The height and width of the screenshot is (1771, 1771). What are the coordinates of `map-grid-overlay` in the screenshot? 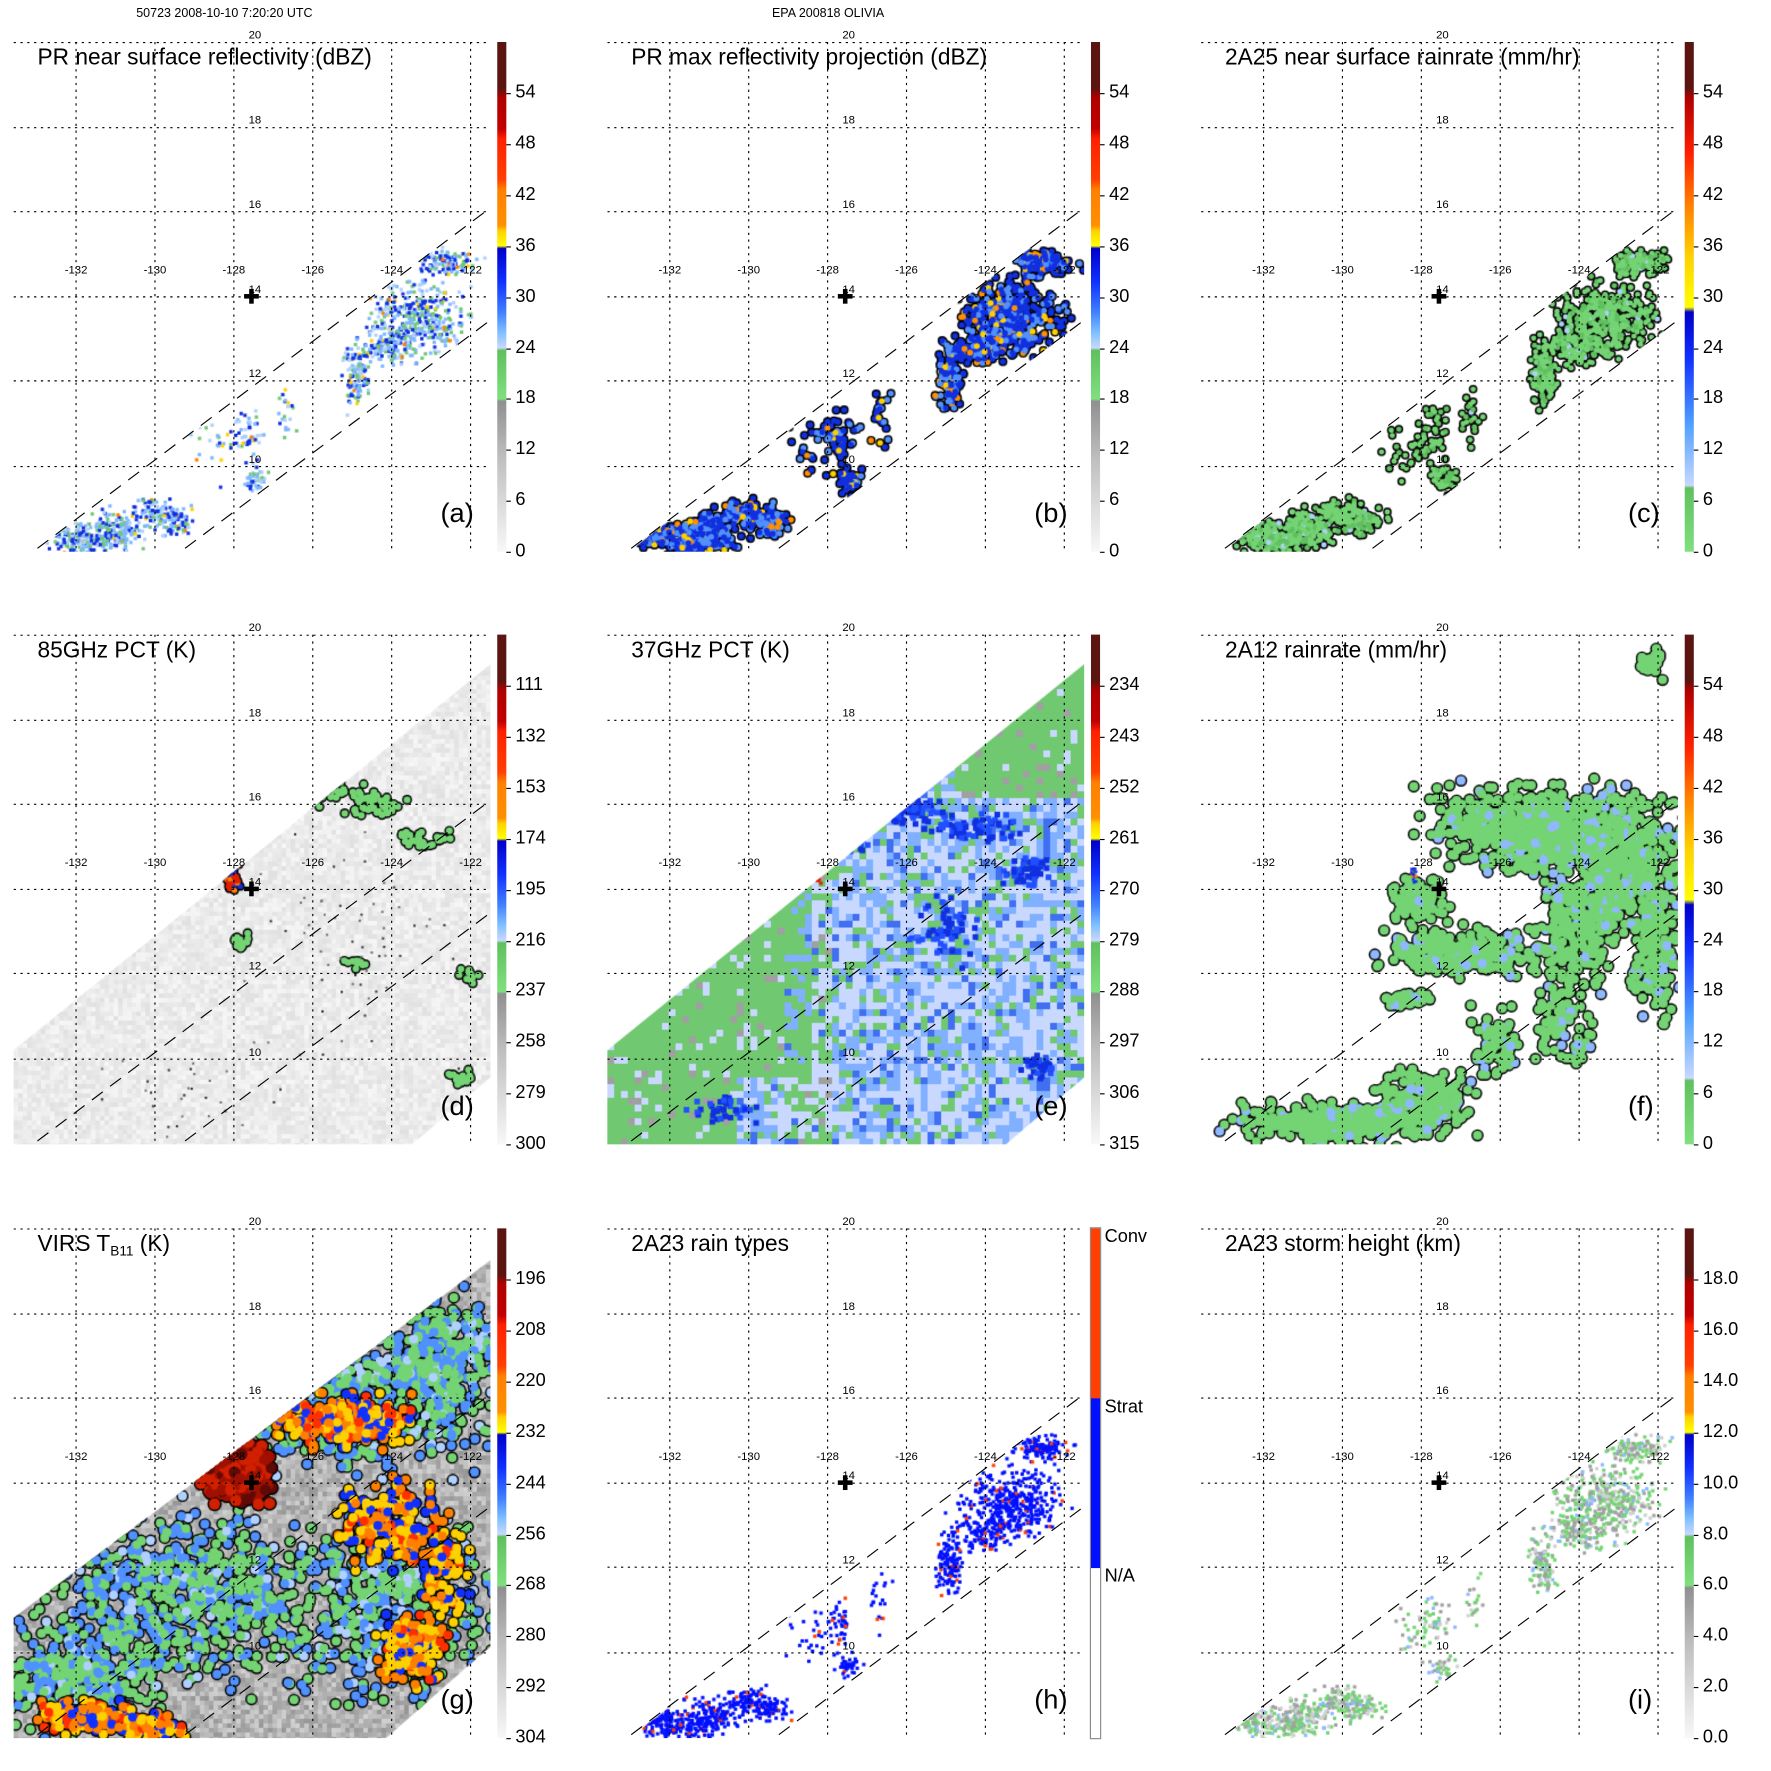 It's located at (252, 889).